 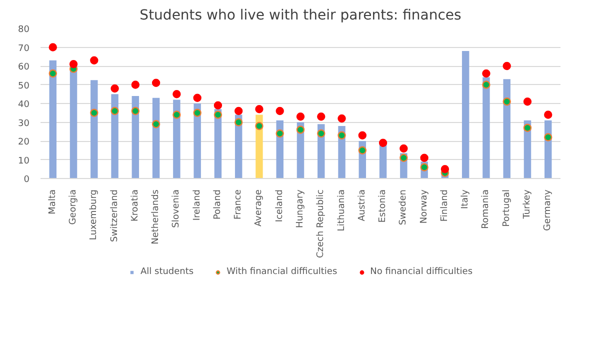 I want to click on y-tick-label: 40, so click(x=24, y=105).